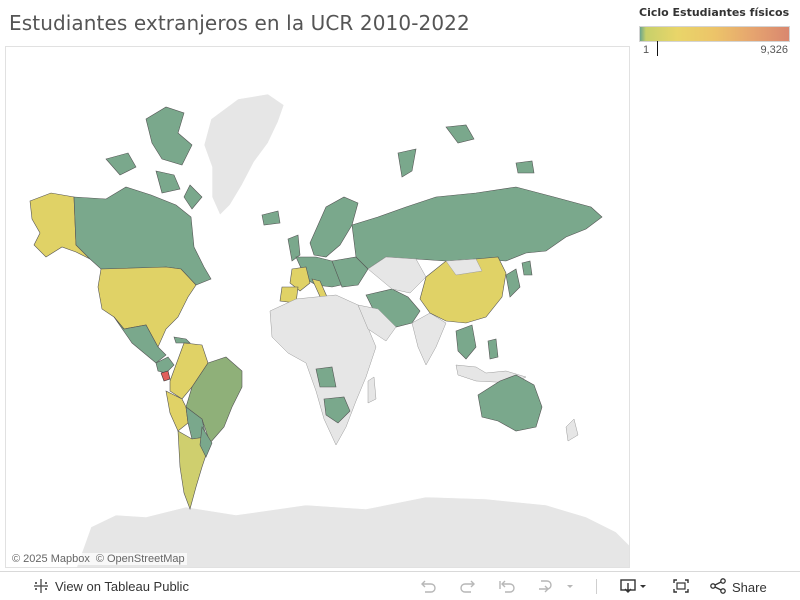  I want to click on paraguay-uruguay-region, so click(206, 442).